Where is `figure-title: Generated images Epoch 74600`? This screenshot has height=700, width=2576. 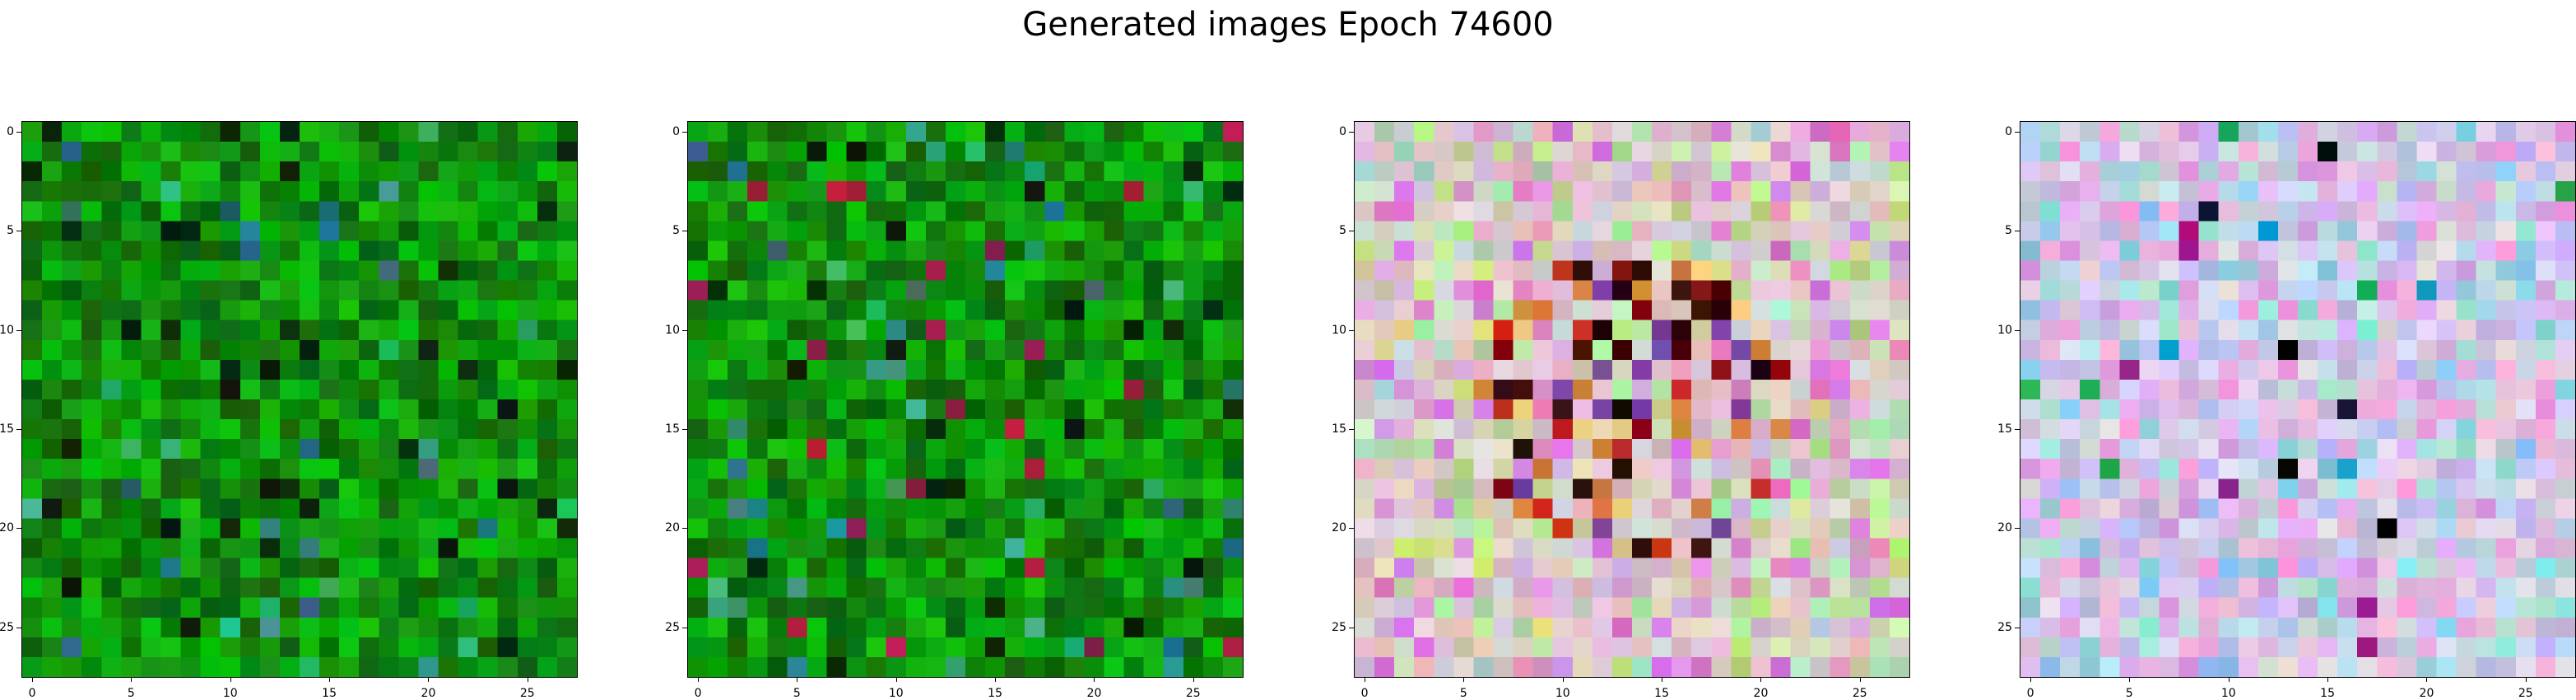
figure-title: Generated images Epoch 74600 is located at coordinates (1288, 25).